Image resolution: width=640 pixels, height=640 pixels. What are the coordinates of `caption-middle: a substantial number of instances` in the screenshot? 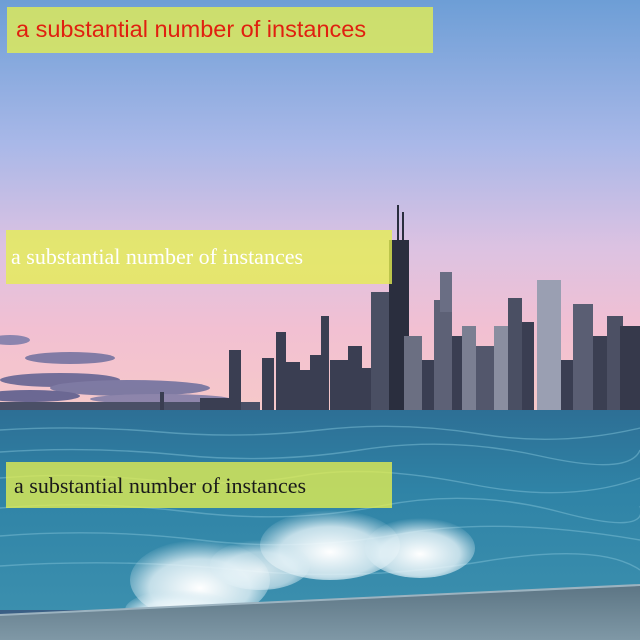 It's located at (199, 257).